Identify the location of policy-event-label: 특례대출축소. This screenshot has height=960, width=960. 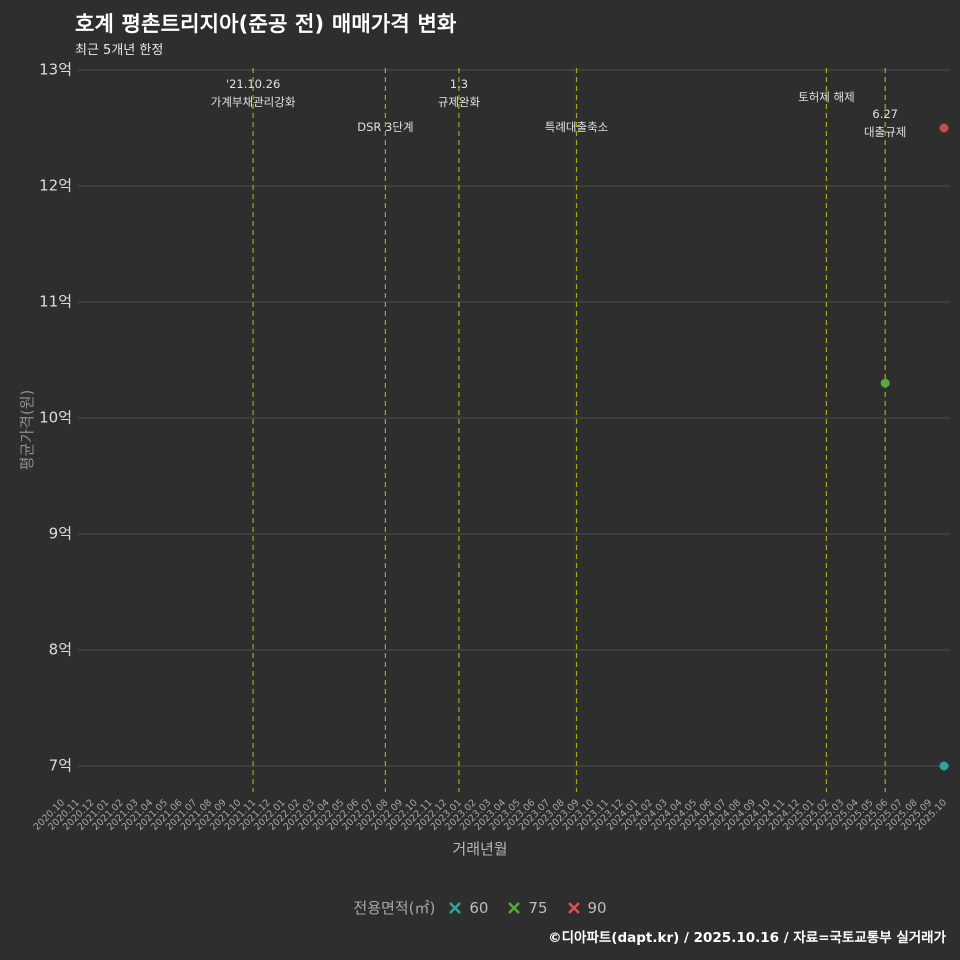
(576, 127).